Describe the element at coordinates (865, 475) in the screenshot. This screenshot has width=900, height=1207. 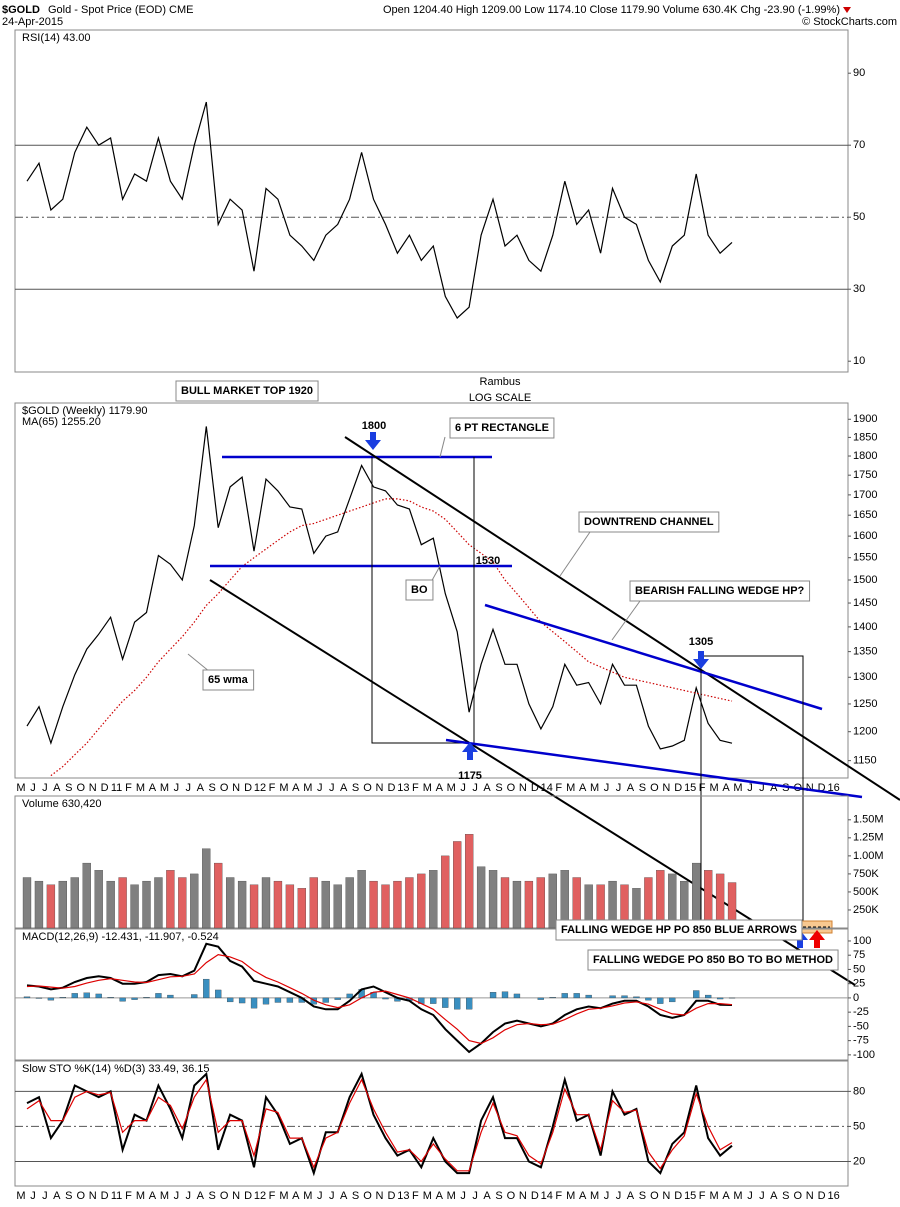
I see `y-tick-label: 1750` at that location.